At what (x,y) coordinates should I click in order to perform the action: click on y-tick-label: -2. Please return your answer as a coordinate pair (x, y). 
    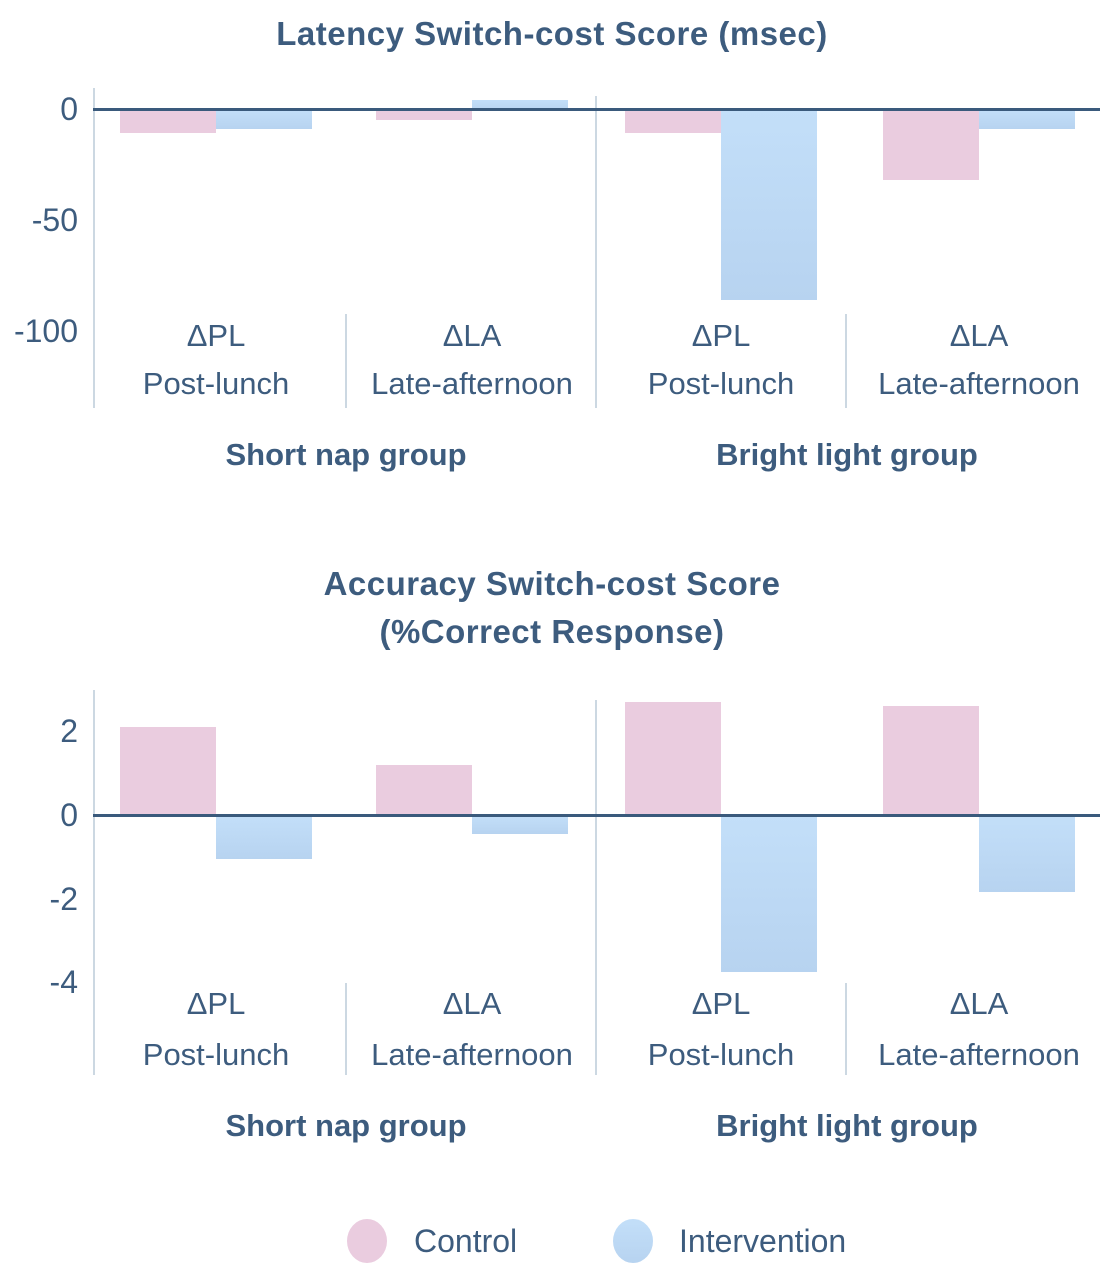
    Looking at the image, I should click on (63, 898).